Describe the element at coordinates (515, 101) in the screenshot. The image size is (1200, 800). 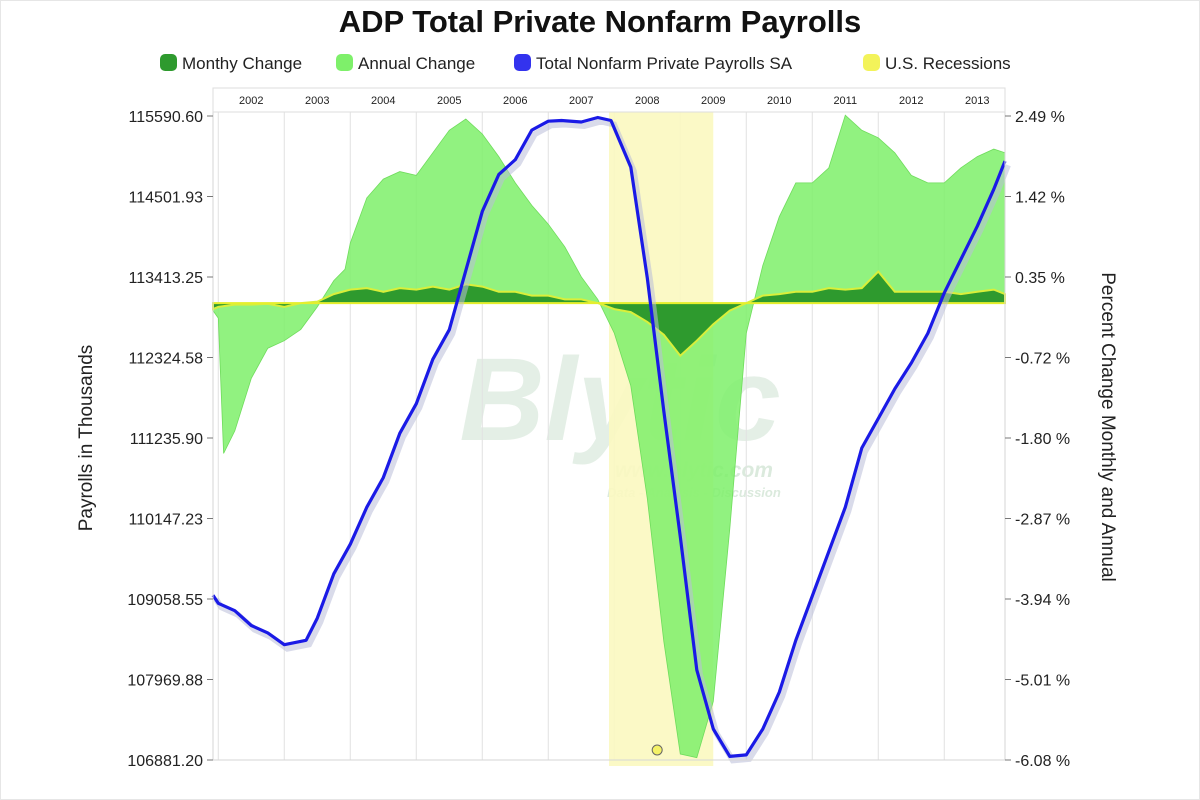
I see `year-label: 2006` at that location.